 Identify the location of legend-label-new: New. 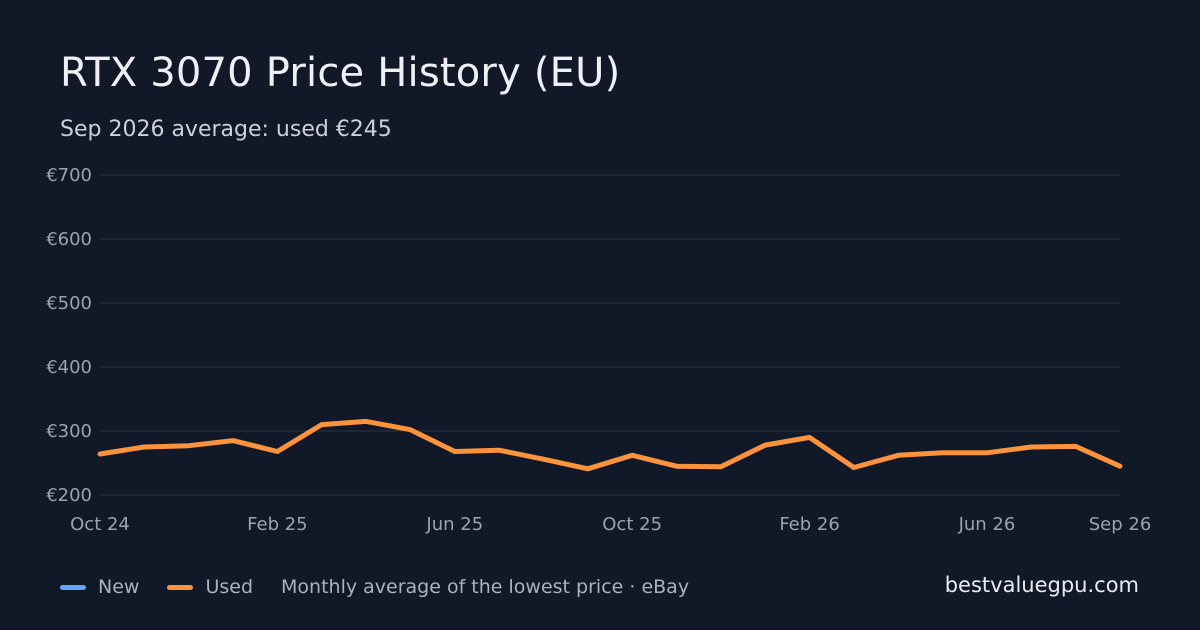
(119, 587).